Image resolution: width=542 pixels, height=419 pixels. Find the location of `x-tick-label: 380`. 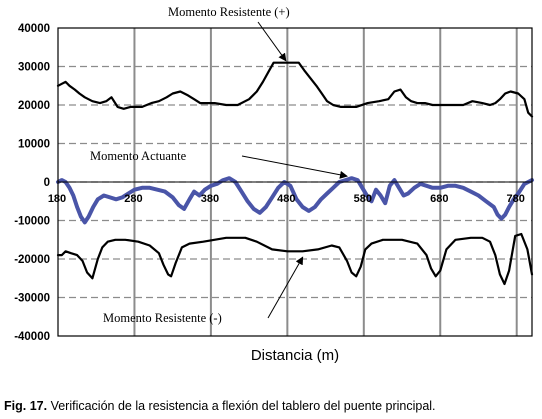

x-tick-label: 380 is located at coordinates (210, 199).